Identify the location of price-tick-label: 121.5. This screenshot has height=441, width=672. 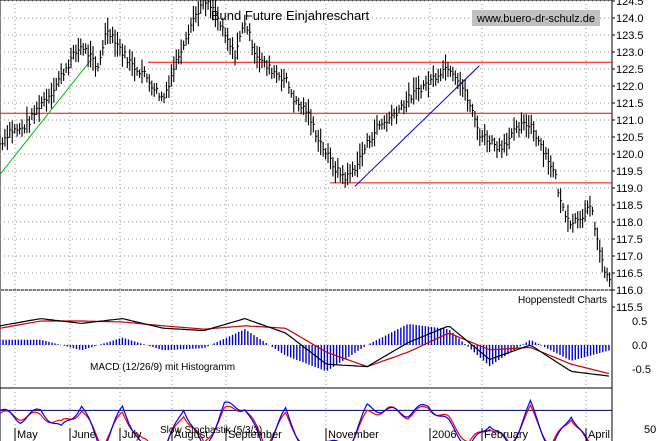
(630, 104).